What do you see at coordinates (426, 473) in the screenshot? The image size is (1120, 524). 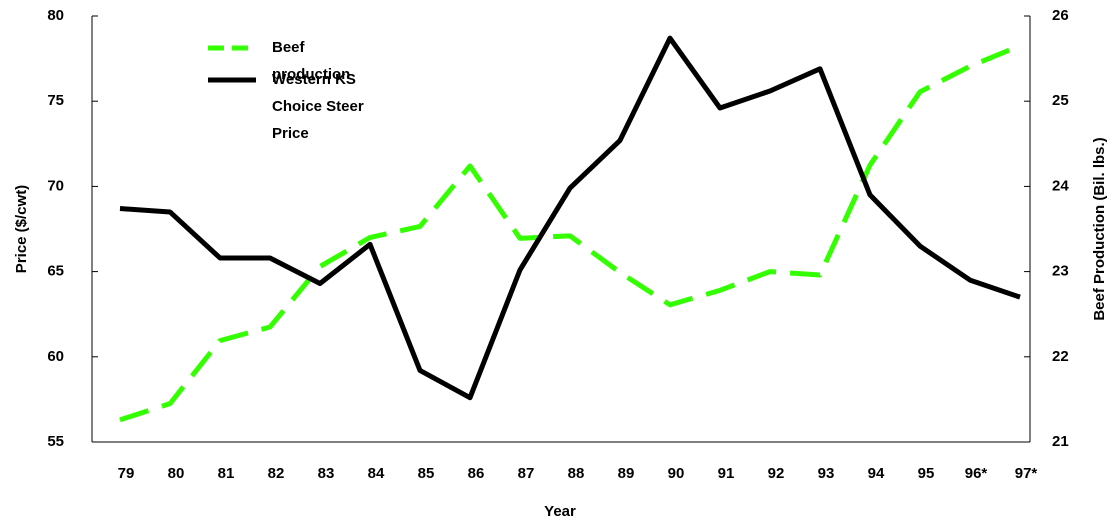 I see `x-tick-label: 85` at bounding box center [426, 473].